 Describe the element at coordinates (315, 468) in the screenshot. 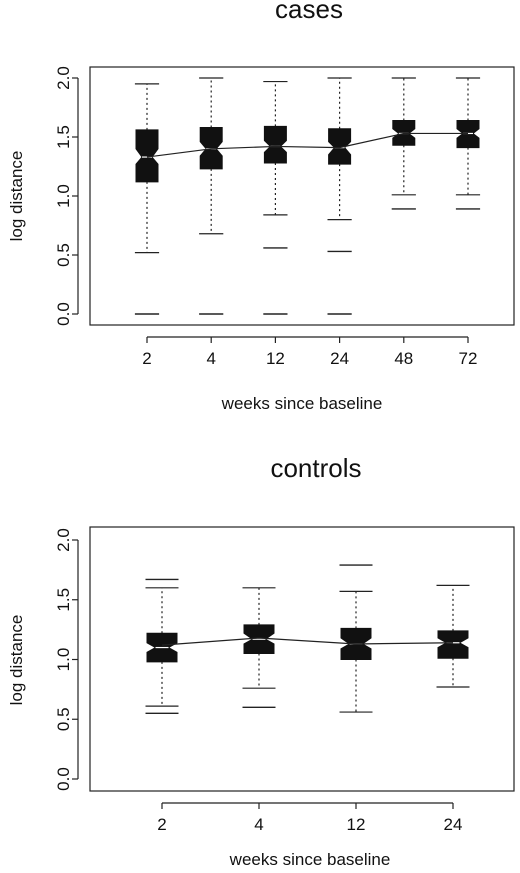

I see `chart-title: controls` at that location.